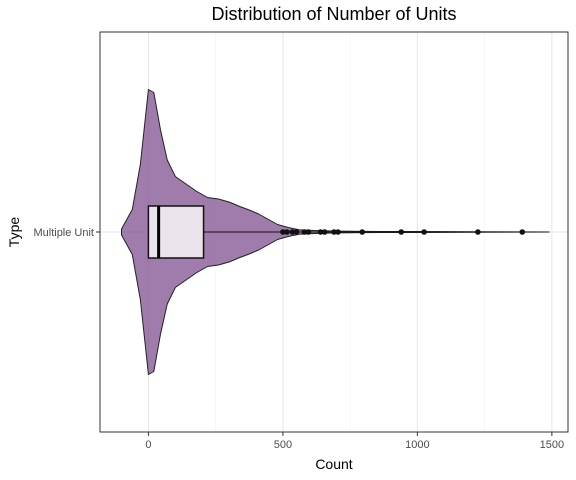 The width and height of the screenshot is (576, 480). I want to click on chart-title: Distribution of Number of Units, so click(333, 14).